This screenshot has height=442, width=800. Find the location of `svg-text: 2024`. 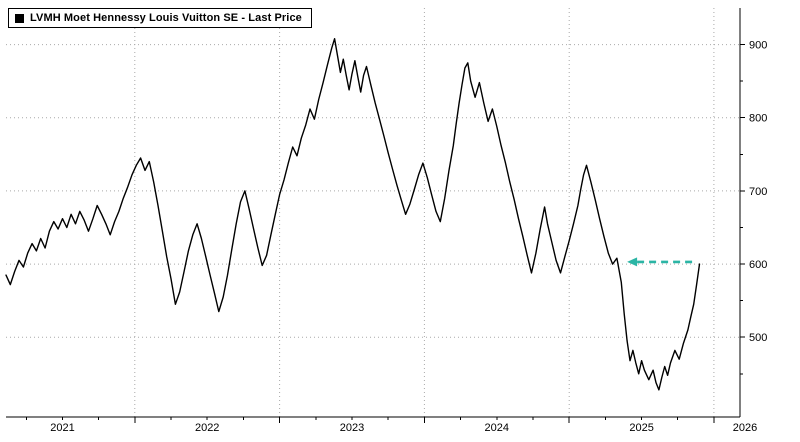

svg-text: 2024 is located at coordinates (497, 428).